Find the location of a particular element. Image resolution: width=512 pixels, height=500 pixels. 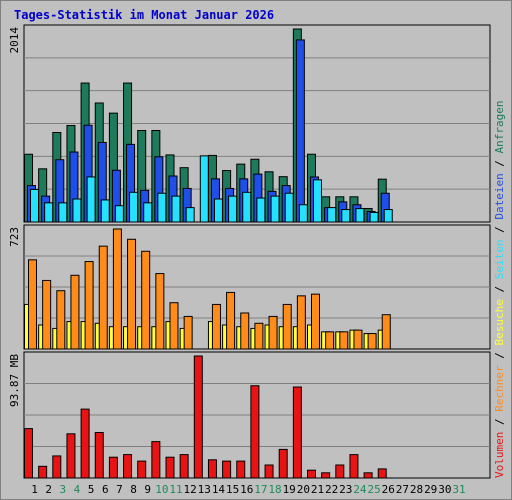

x-tick-label: 7 is located at coordinates (119, 489).